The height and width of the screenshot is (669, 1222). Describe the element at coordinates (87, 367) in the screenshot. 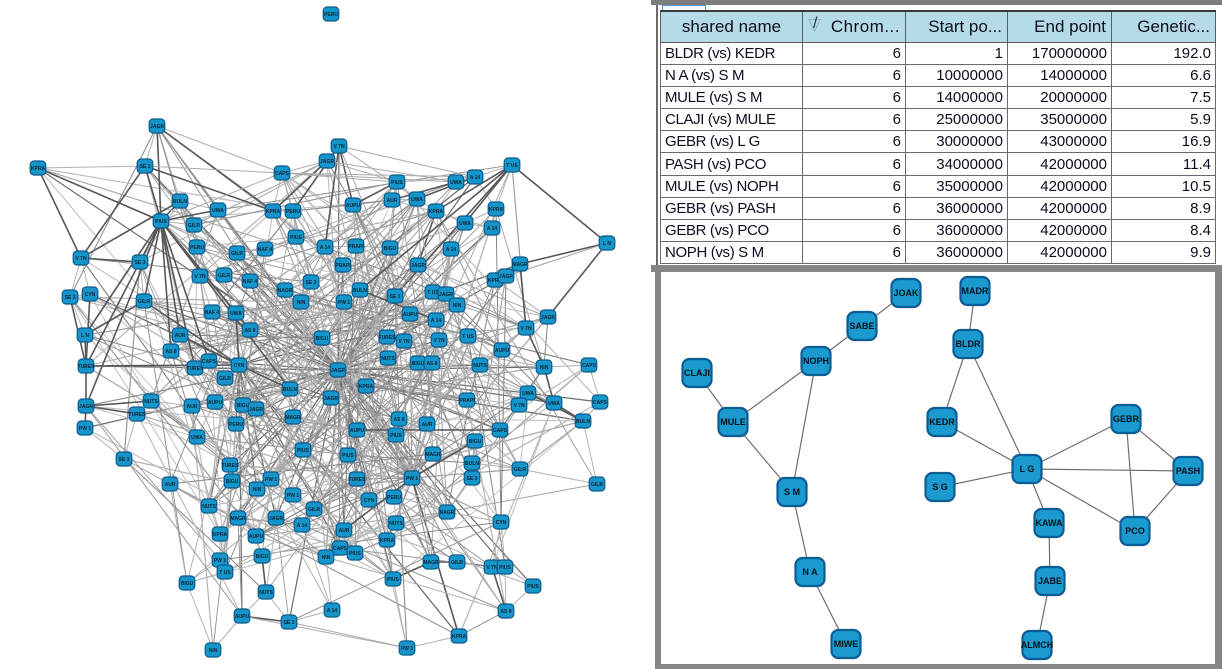

I see `svg-text: TURES` at that location.